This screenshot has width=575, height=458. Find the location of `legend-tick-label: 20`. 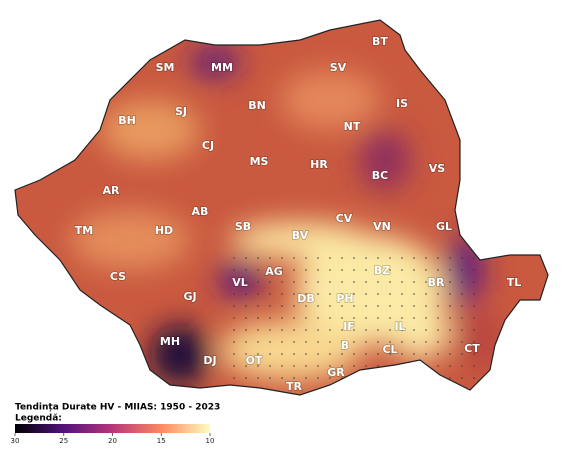

legend-tick-label: 20 is located at coordinates (112, 441).